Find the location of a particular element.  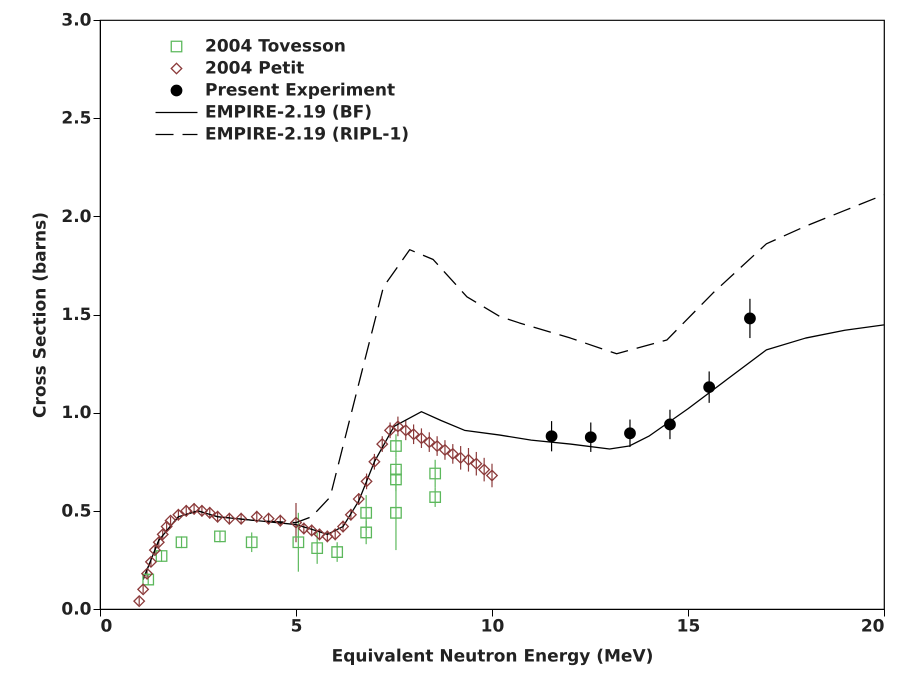

legend-label: EMPIRE-2.19 (RIPL-1) is located at coordinates (307, 134).